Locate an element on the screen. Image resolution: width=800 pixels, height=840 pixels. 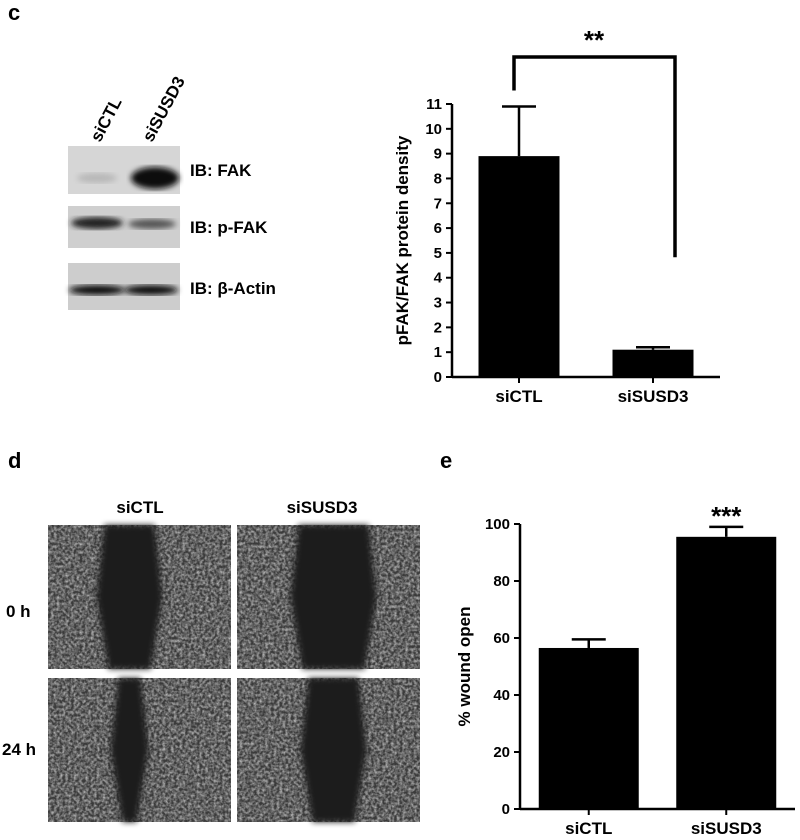
blot-row-label: IB: FAK is located at coordinates (221, 170).